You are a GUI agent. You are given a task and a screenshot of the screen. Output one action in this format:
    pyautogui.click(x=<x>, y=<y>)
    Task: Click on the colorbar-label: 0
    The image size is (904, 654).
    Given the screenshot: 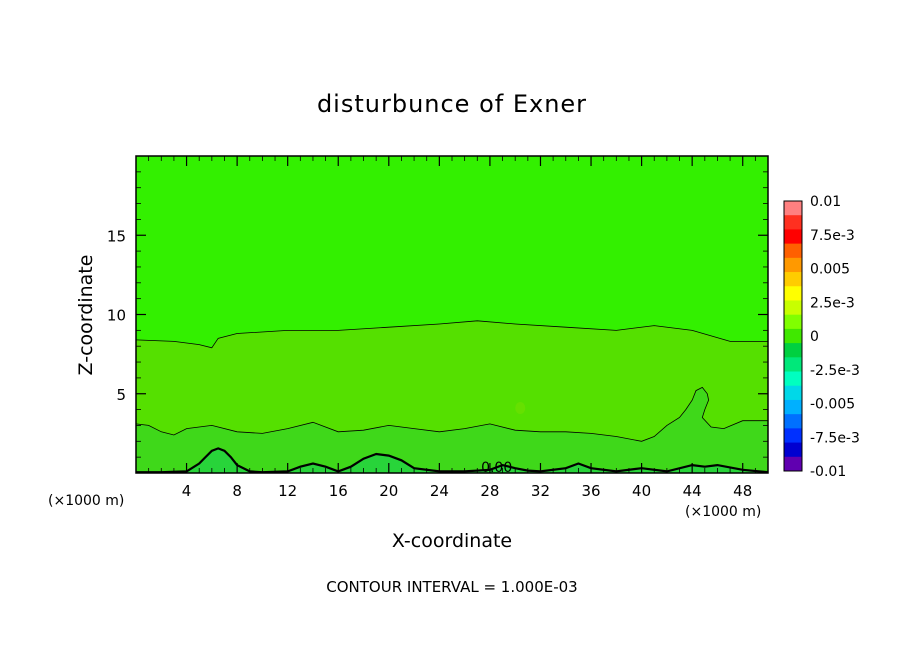 What is the action you would take?
    pyautogui.click(x=814, y=337)
    